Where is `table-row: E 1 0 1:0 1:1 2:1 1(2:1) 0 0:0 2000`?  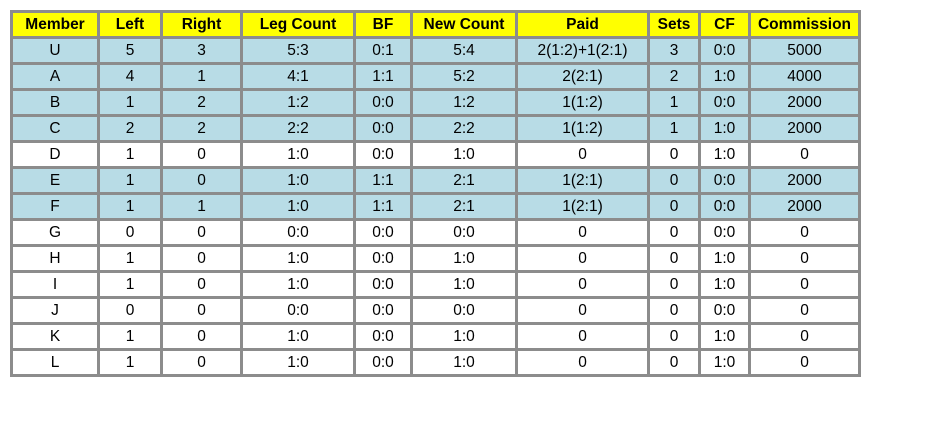
table-row: E 1 0 1:0 1:1 2:1 1(2:1) 0 0:0 2000 is located at coordinates (435, 180).